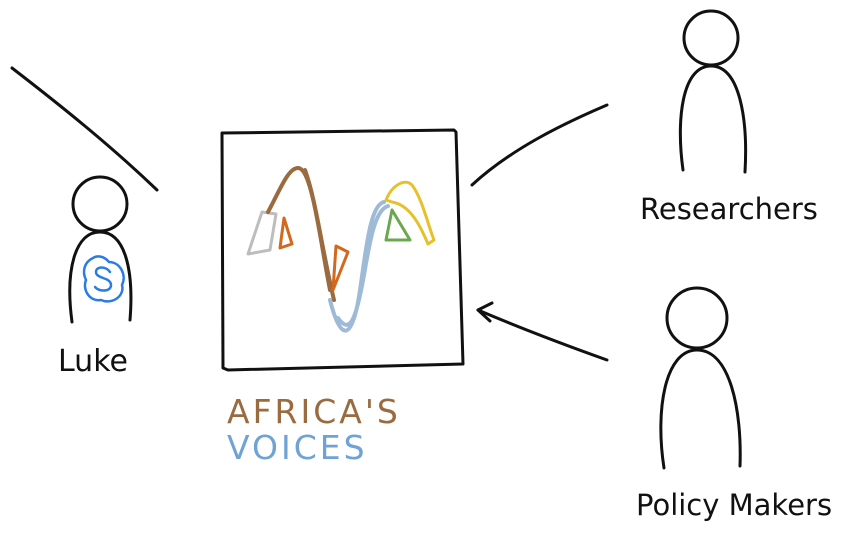  I want to click on policy-makers-figure, so click(700, 378).